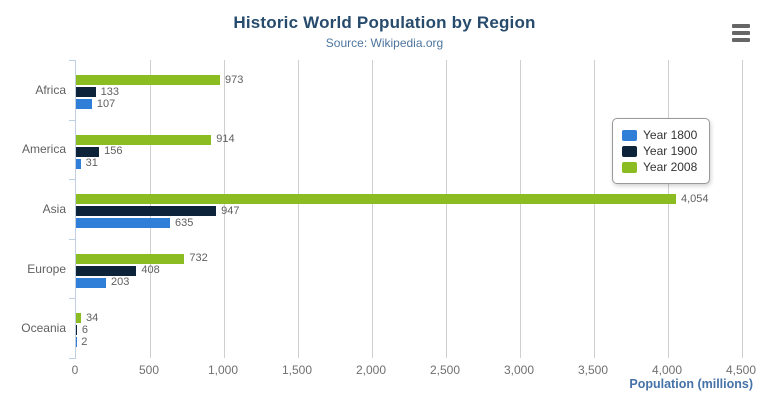  Describe the element at coordinates (670, 151) in the screenshot. I see `legend-label: Year 1900` at that location.